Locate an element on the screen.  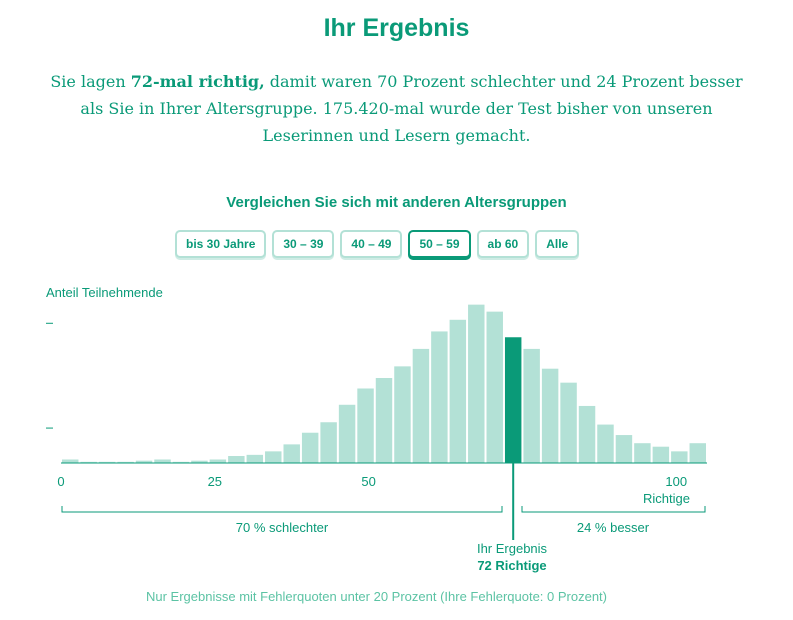
x-tick-label: 0 is located at coordinates (60, 481).